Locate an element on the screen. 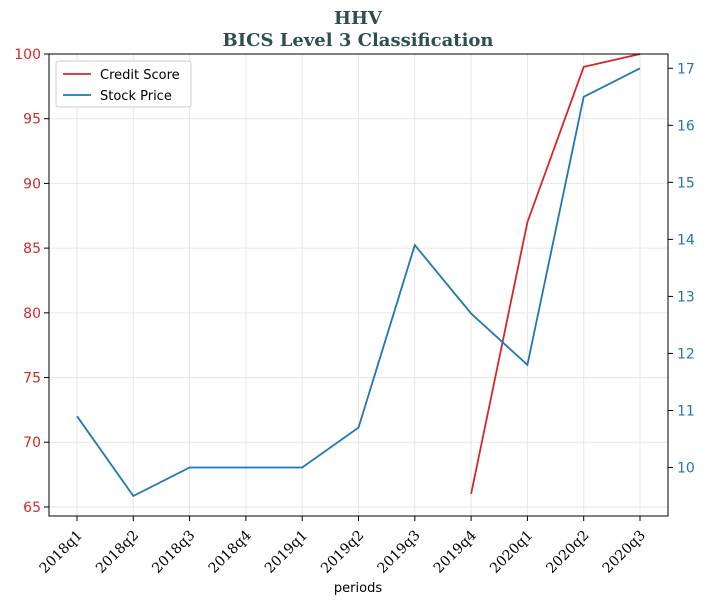  y-right-tick-label: 12 is located at coordinates (686, 354).